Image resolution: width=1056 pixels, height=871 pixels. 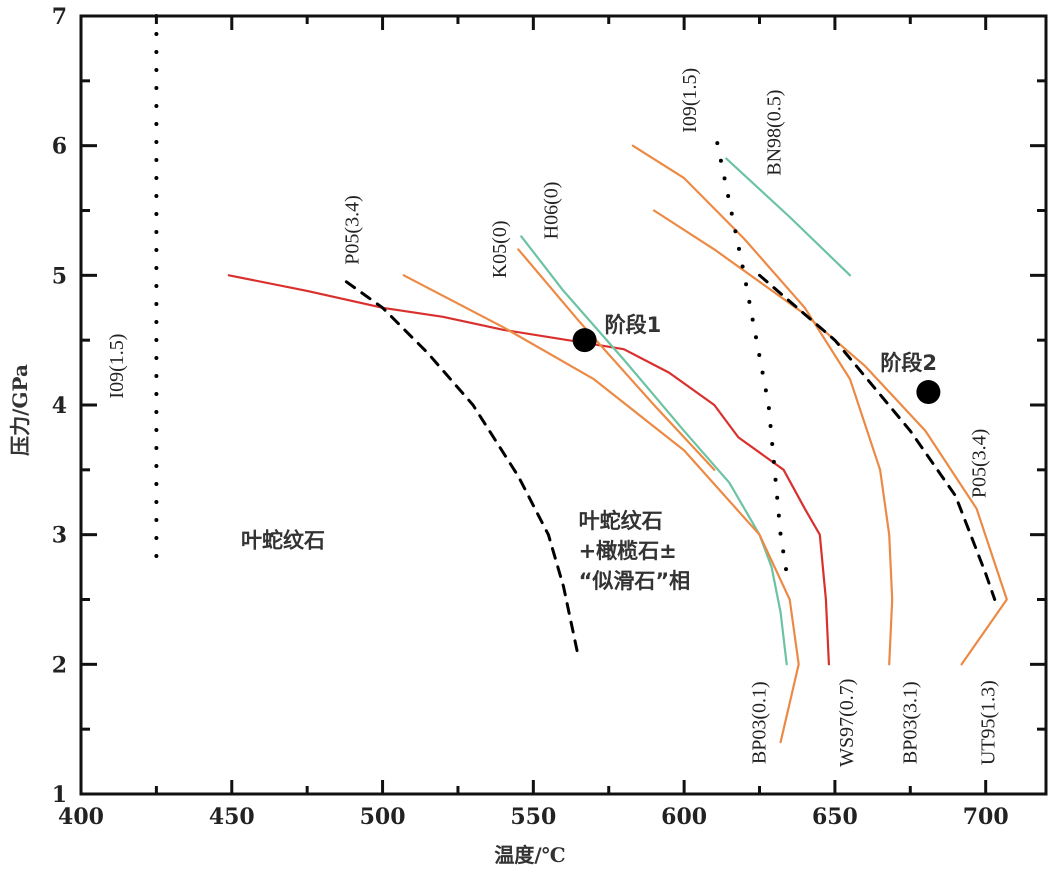 What do you see at coordinates (552, 211) in the screenshot?
I see `curve-label: H06(0)` at bounding box center [552, 211].